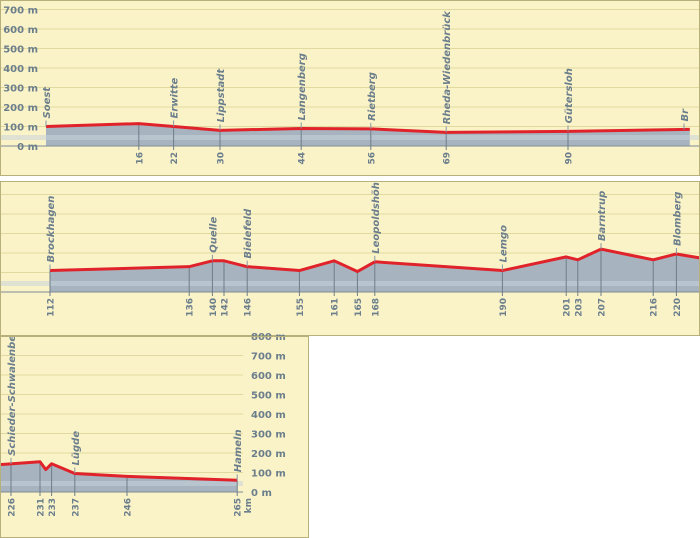 The image size is (700, 538). What do you see at coordinates (12, 389) in the screenshot?
I see `place-label-0: Schieder-Schwalenberg` at bounding box center [12, 389].